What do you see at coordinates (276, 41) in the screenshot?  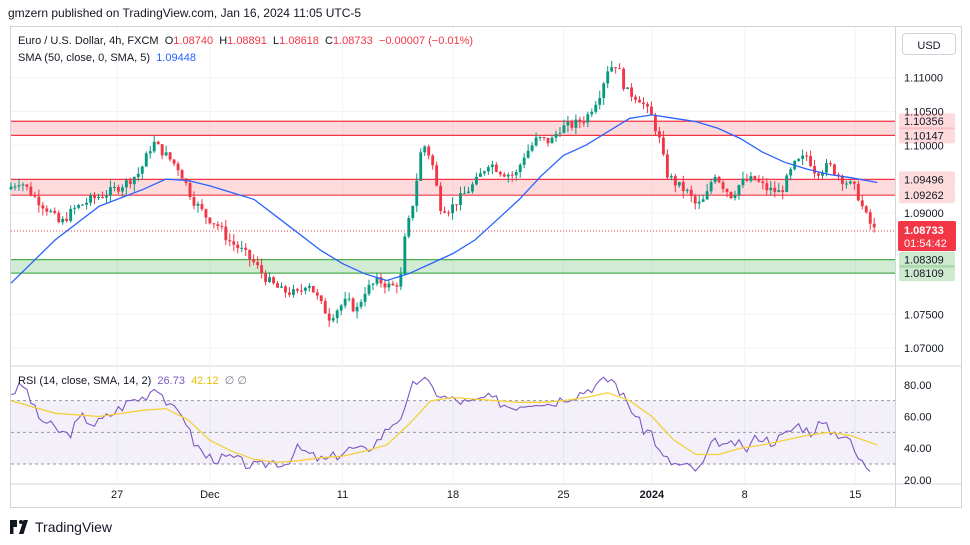 I see `low-label: L` at bounding box center [276, 41].